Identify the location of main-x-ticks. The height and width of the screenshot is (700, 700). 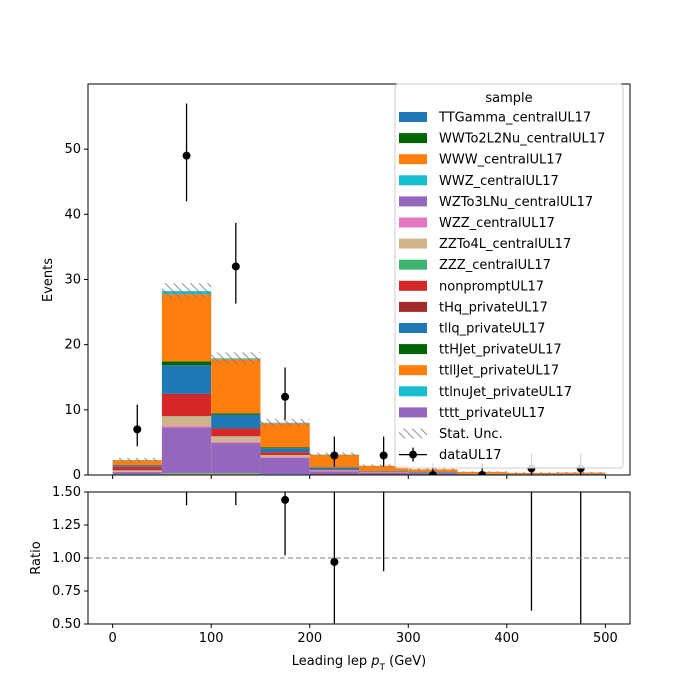
(359, 477).